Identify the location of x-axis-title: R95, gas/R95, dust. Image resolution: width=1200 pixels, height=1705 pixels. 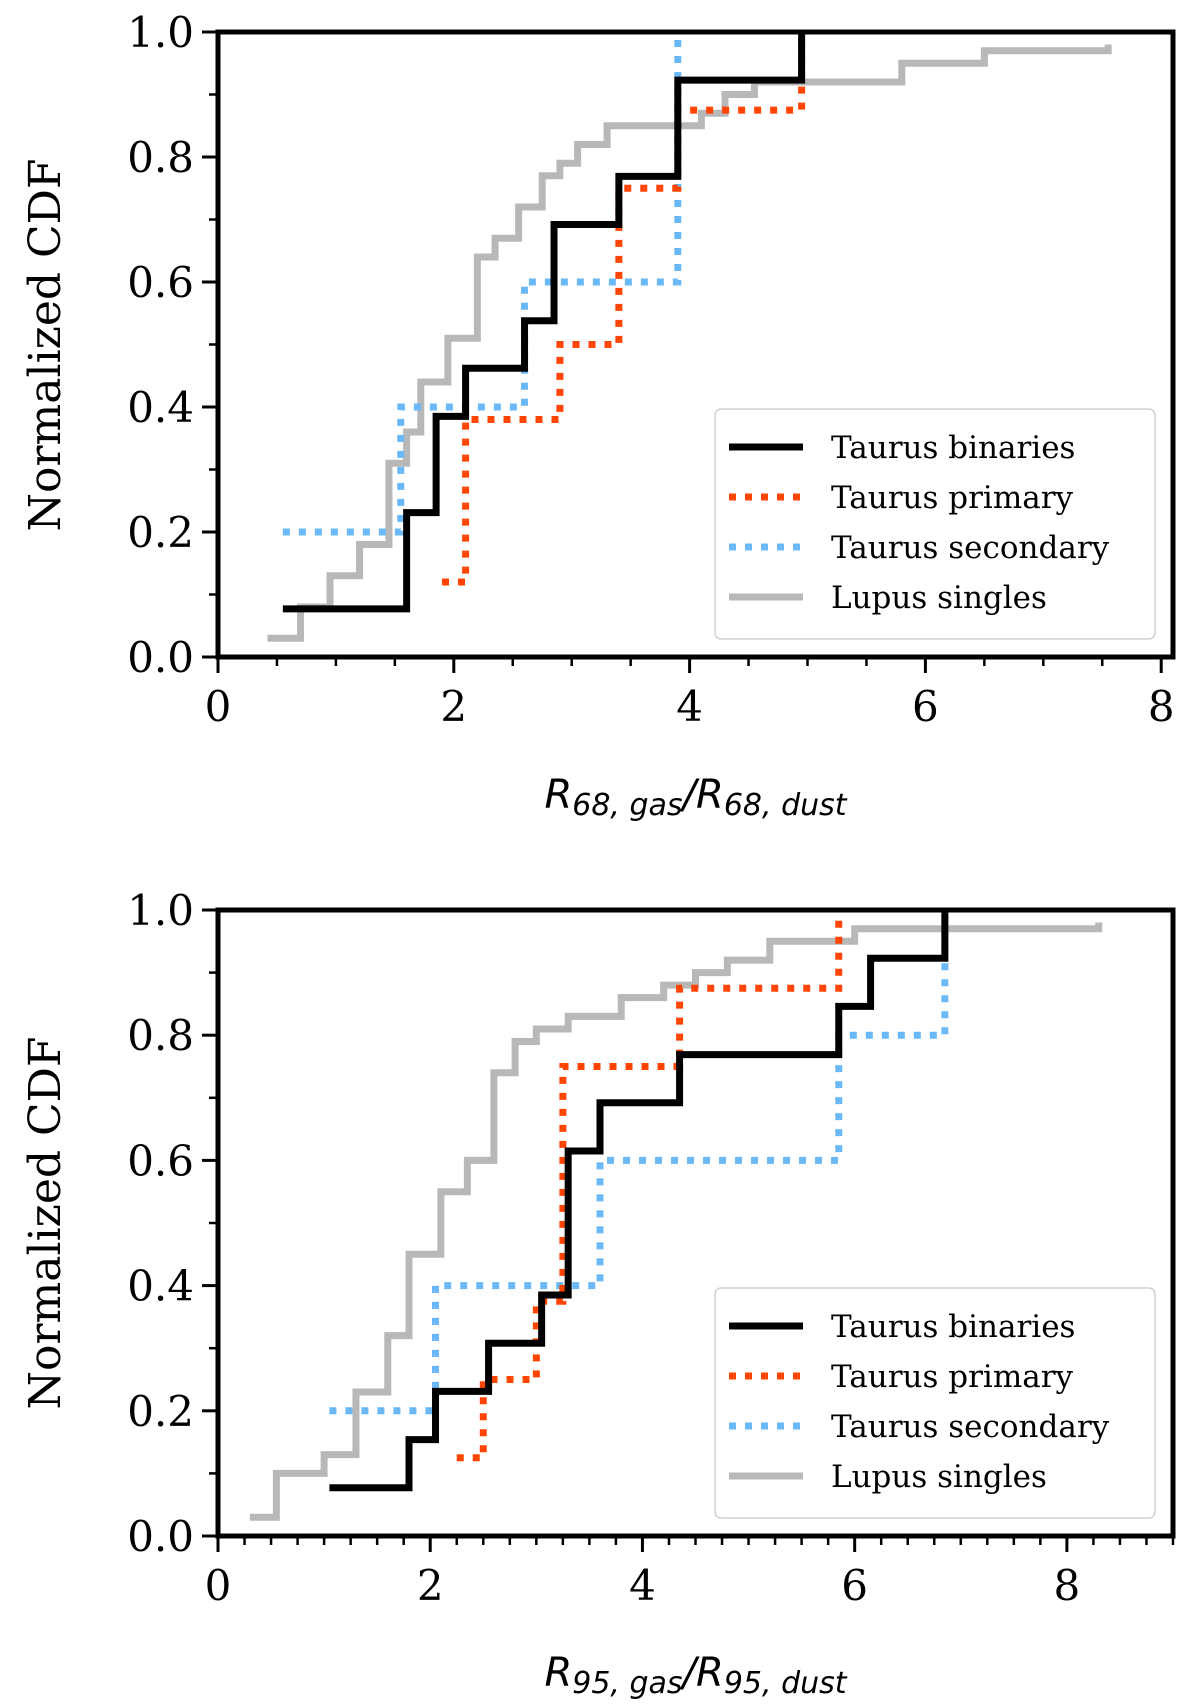
(695, 1675).